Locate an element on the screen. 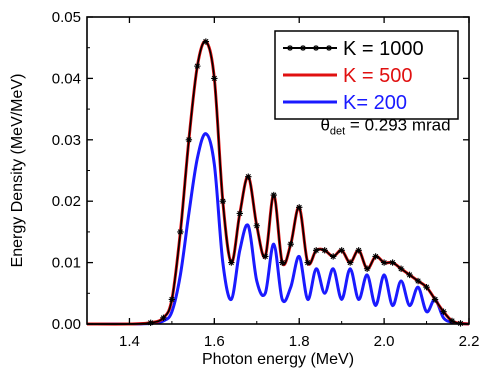  annotation-subscript: det is located at coordinates (337, 132).